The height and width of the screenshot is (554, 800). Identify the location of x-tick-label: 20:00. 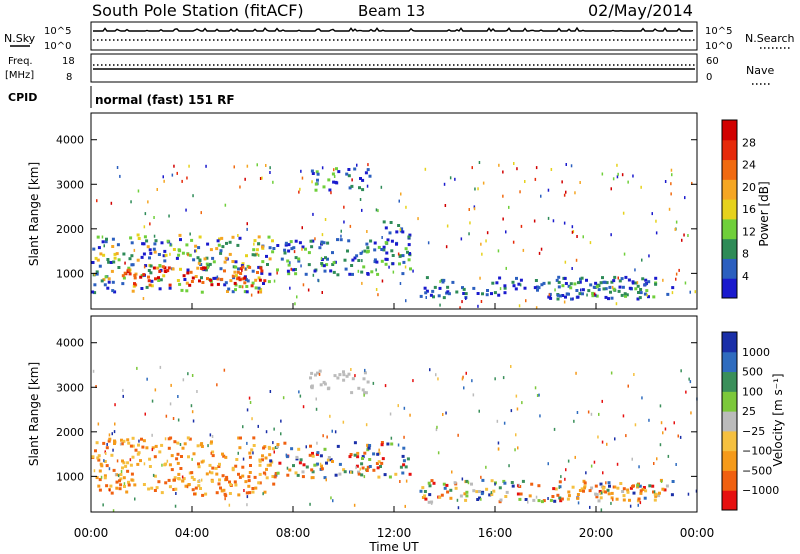
(596, 533).